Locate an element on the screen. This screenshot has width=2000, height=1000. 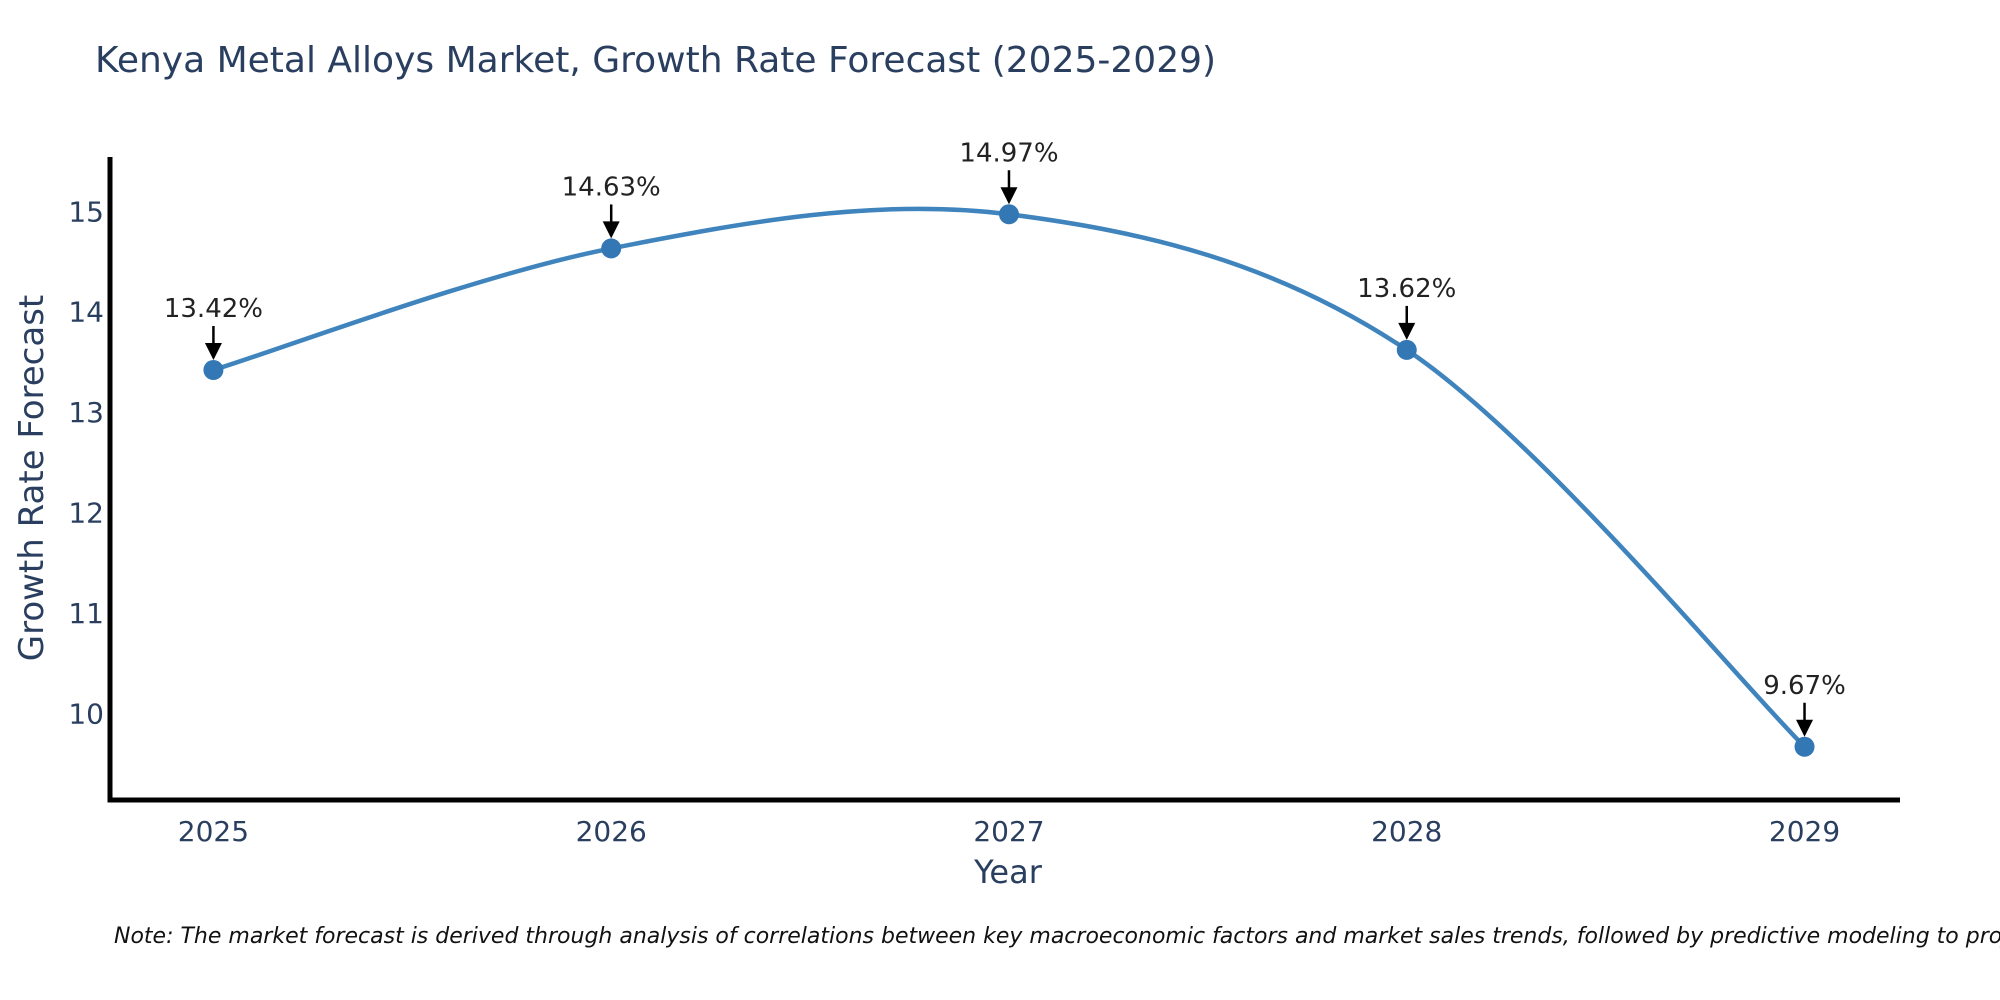
y-tick-label: 13 is located at coordinates (86, 412).